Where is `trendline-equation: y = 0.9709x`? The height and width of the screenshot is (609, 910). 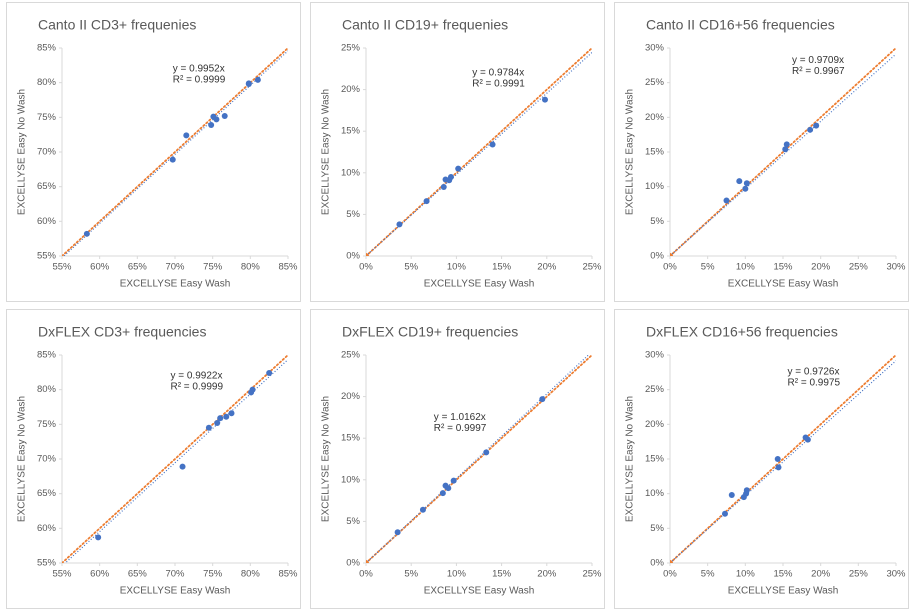
trendline-equation: y = 0.9709x is located at coordinates (818, 60).